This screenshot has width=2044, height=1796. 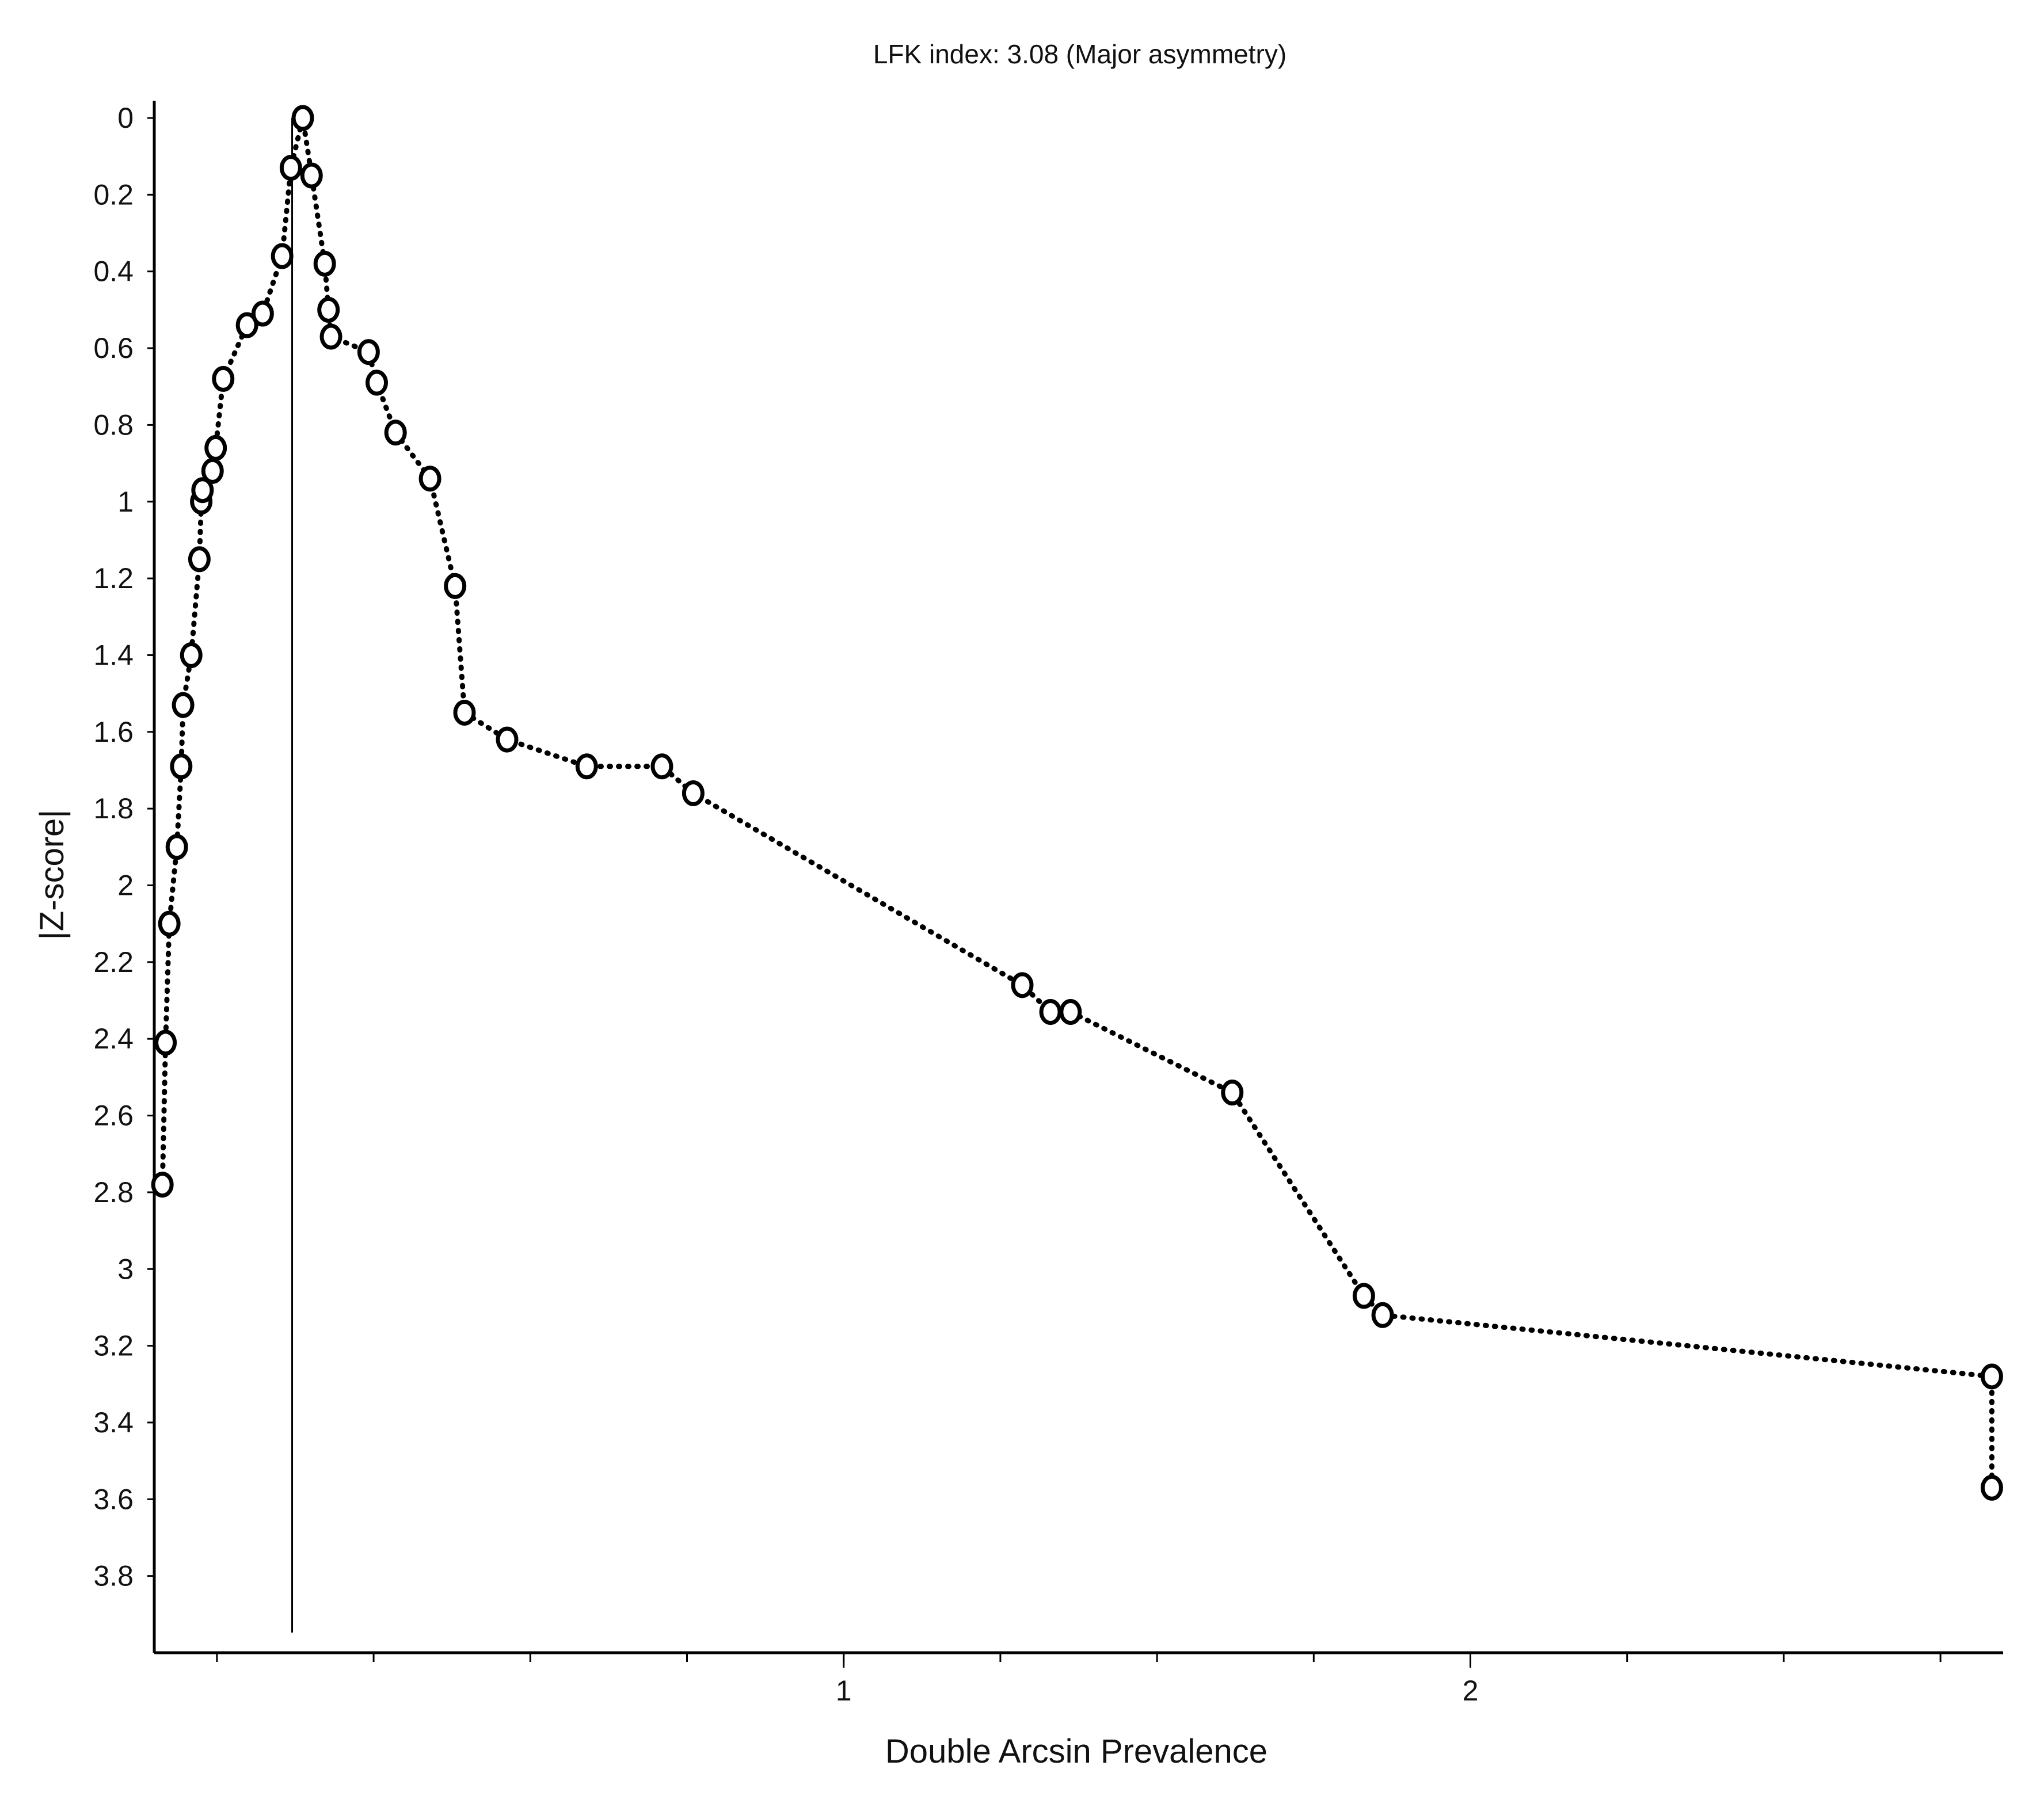 I want to click on y-tick-label: 2, so click(x=125, y=886).